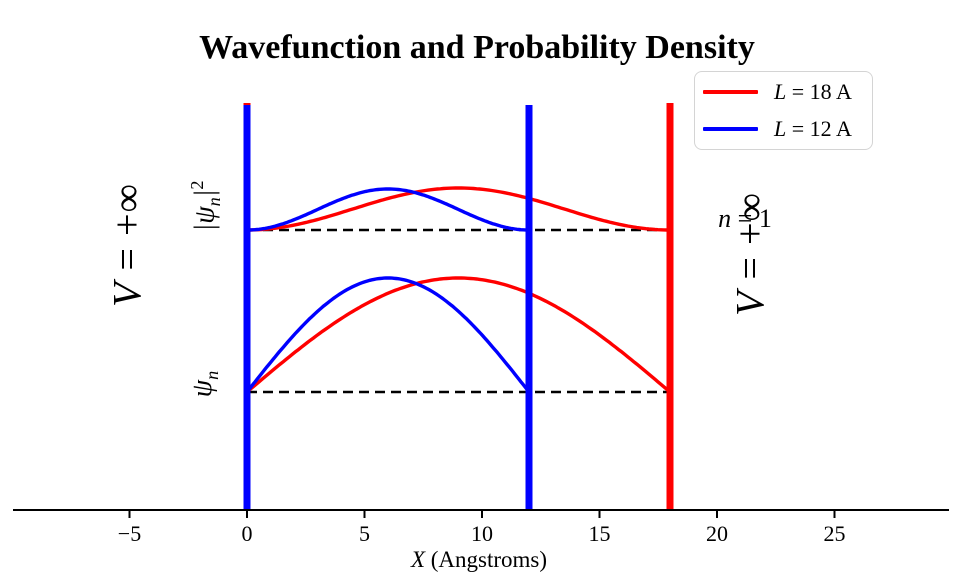 The image size is (954, 586). What do you see at coordinates (730, 92) in the screenshot?
I see `legend-line-swatch-red` at bounding box center [730, 92].